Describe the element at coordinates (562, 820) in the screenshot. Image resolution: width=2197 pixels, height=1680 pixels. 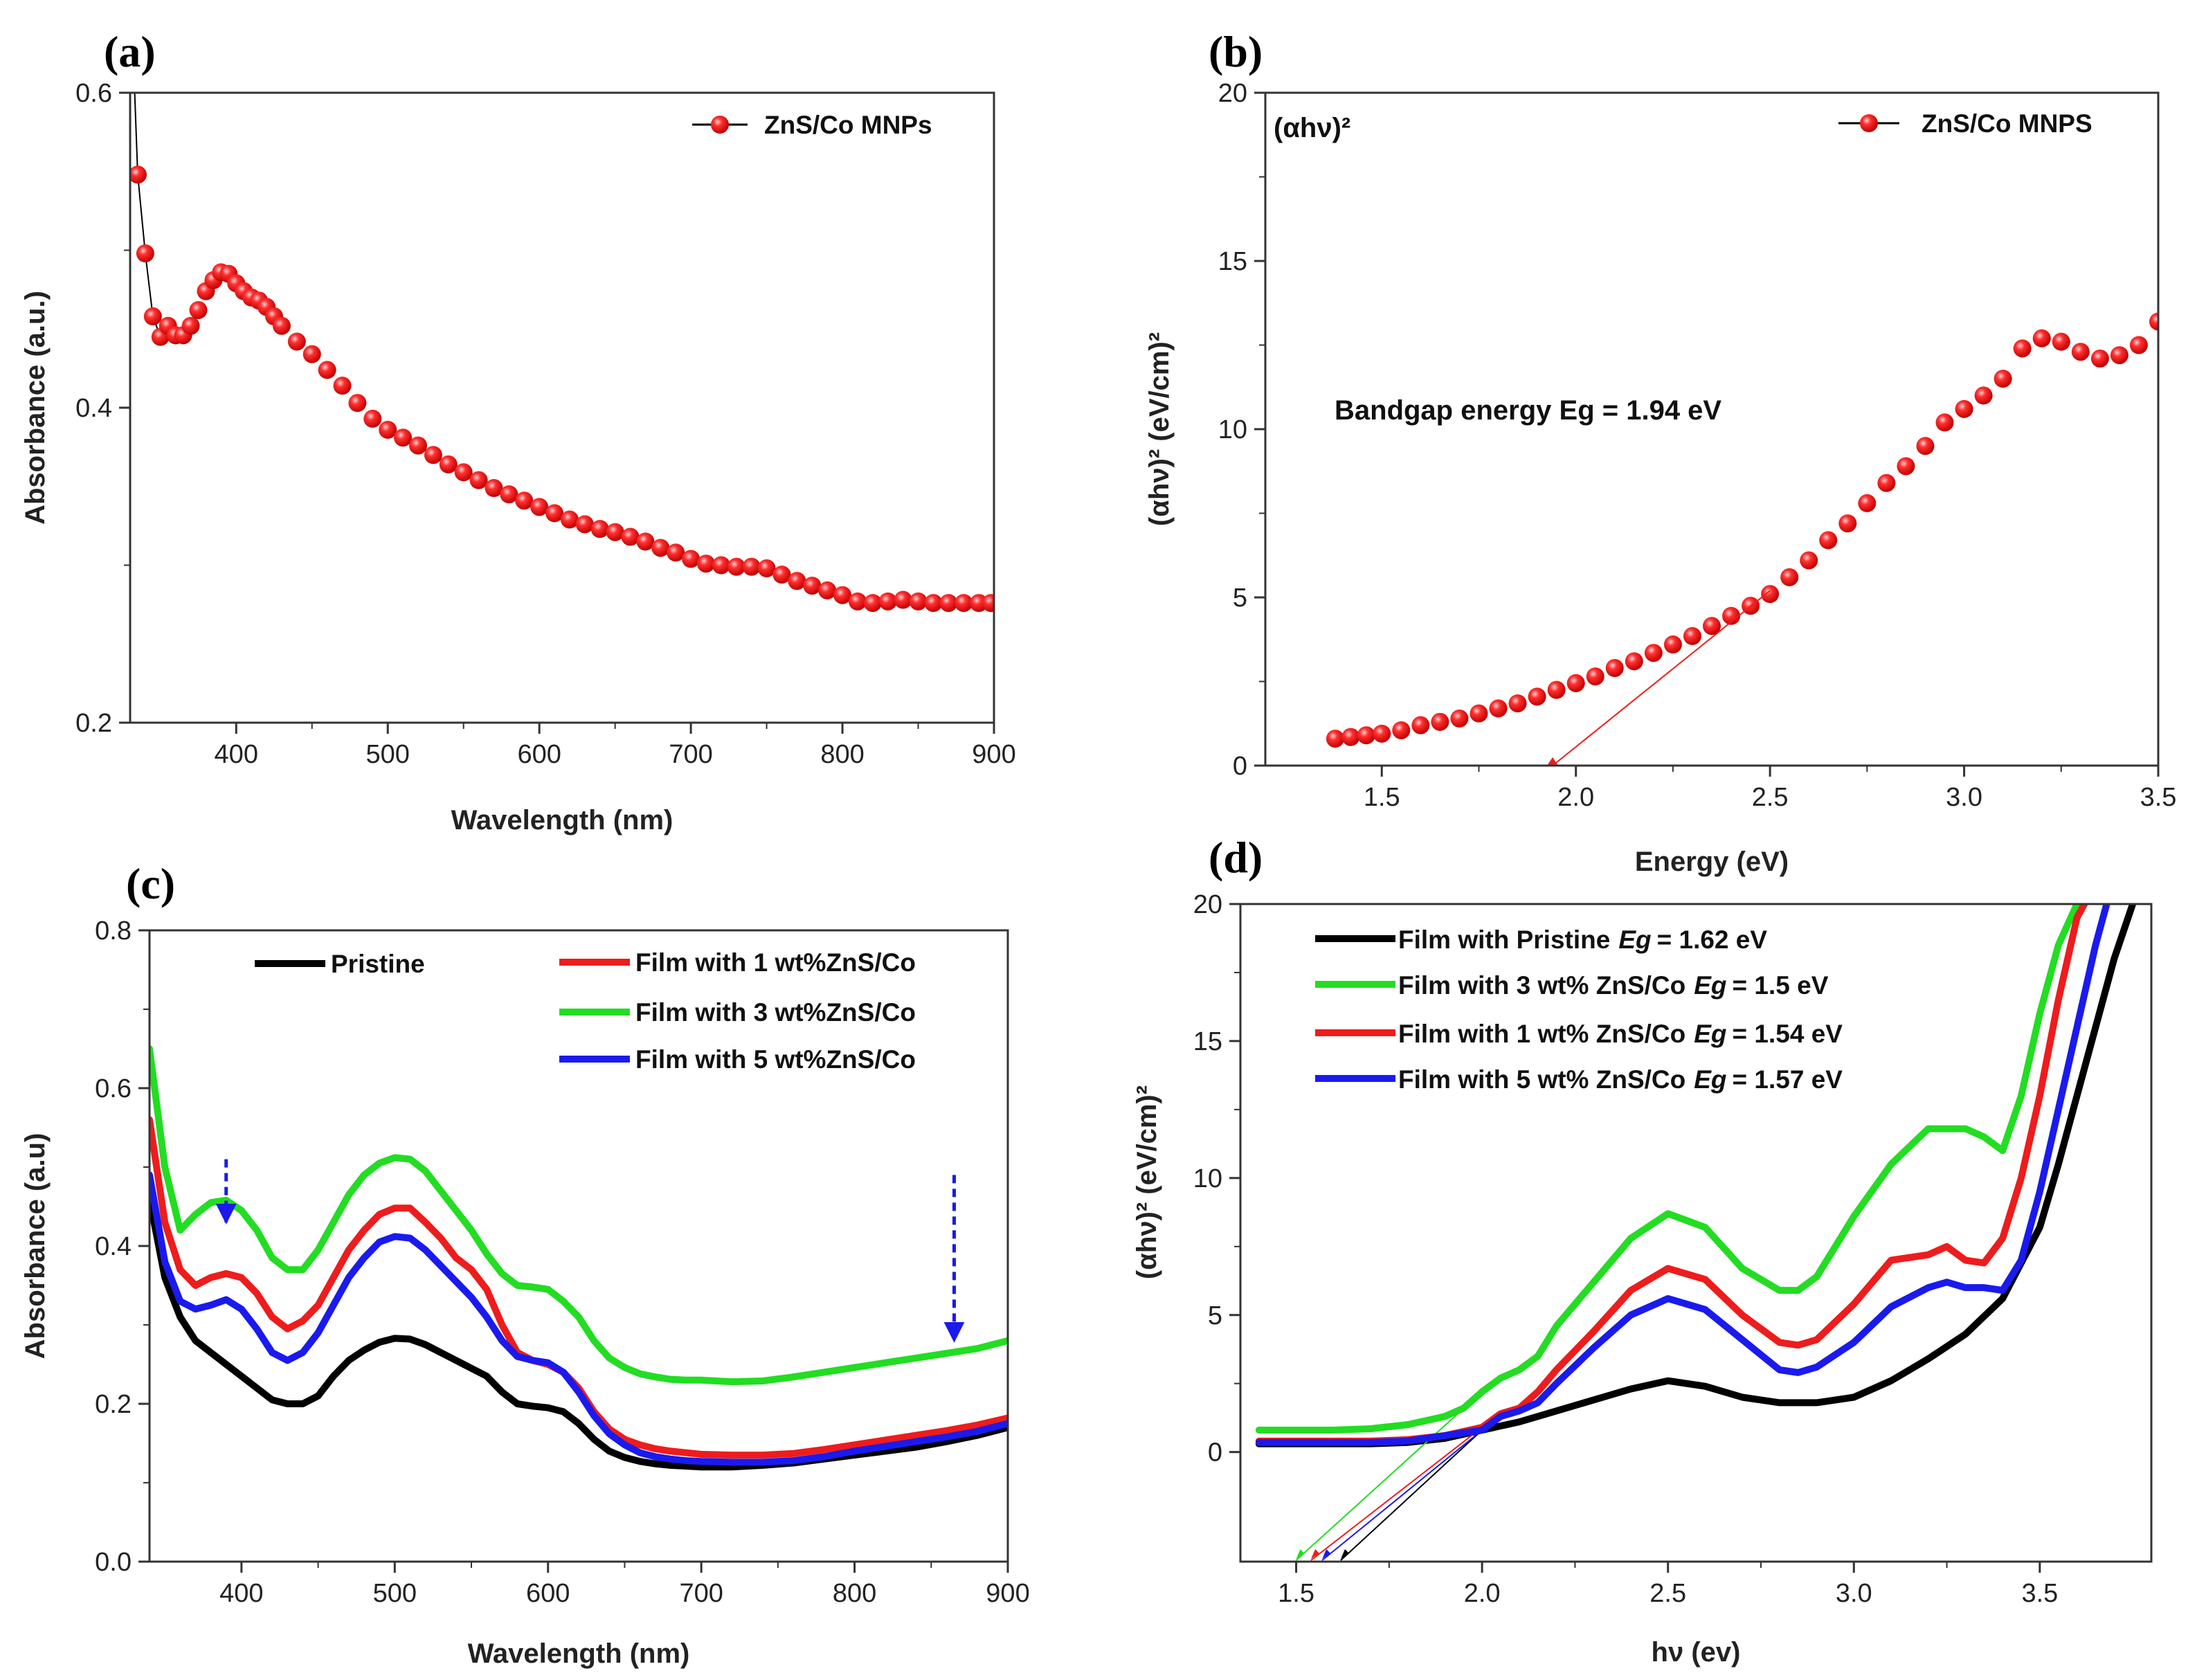
I see `panel-a-xlabel: Wavelength (nm)` at that location.